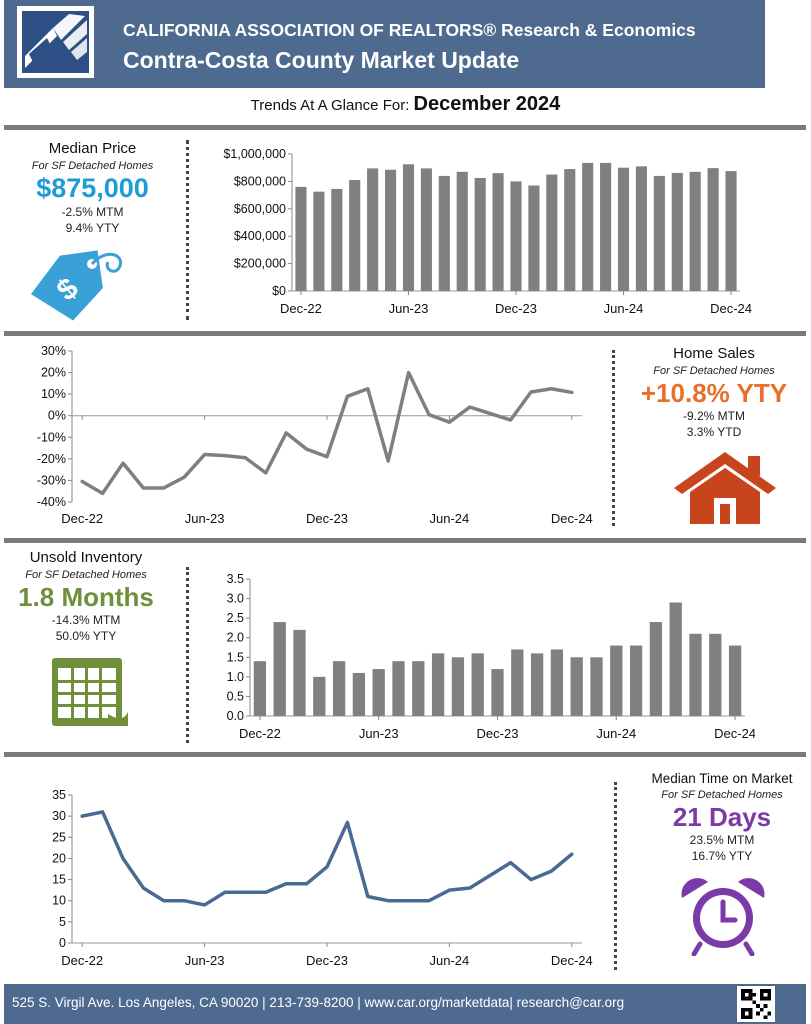 This screenshot has height=1024, width=811. I want to click on dotted-separator, so click(613, 438).